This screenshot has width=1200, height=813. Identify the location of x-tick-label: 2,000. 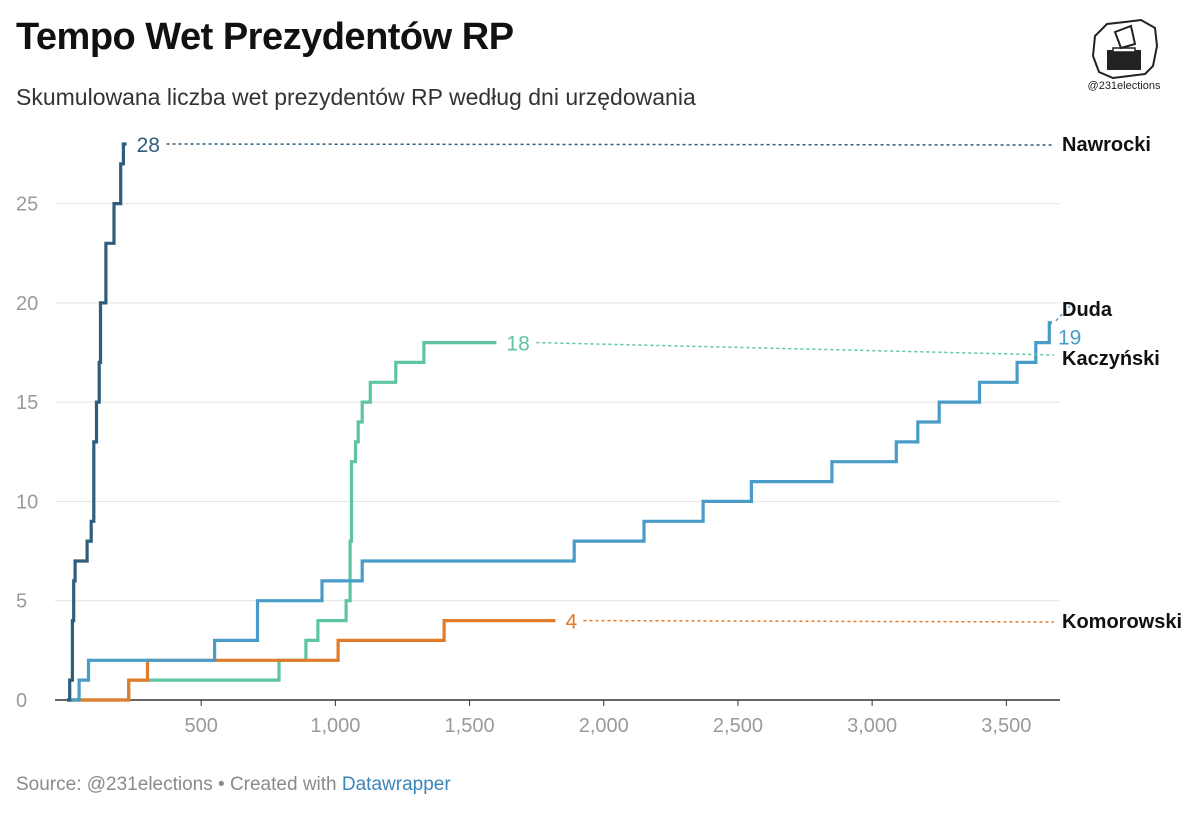
(604, 726).